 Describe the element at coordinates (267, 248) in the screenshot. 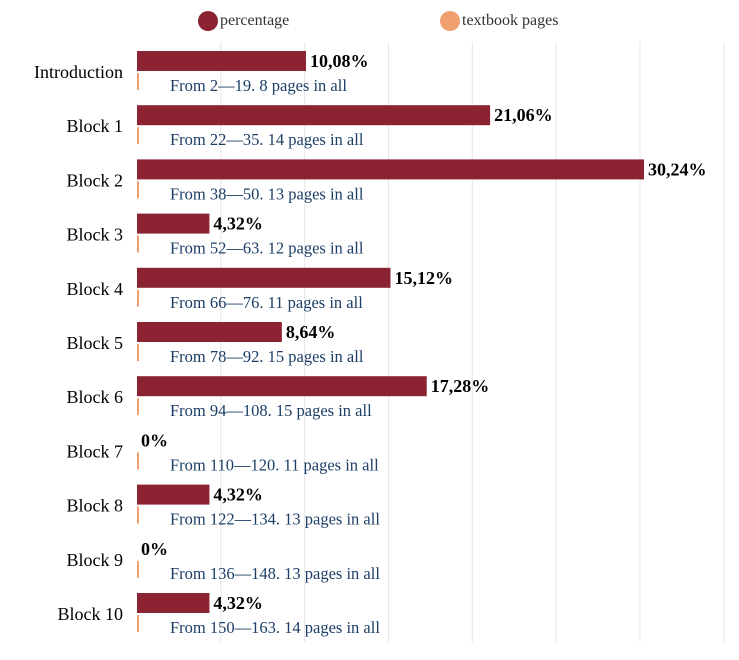

I see `textbook-pages-label: From 52—63. 12 pages in all` at that location.